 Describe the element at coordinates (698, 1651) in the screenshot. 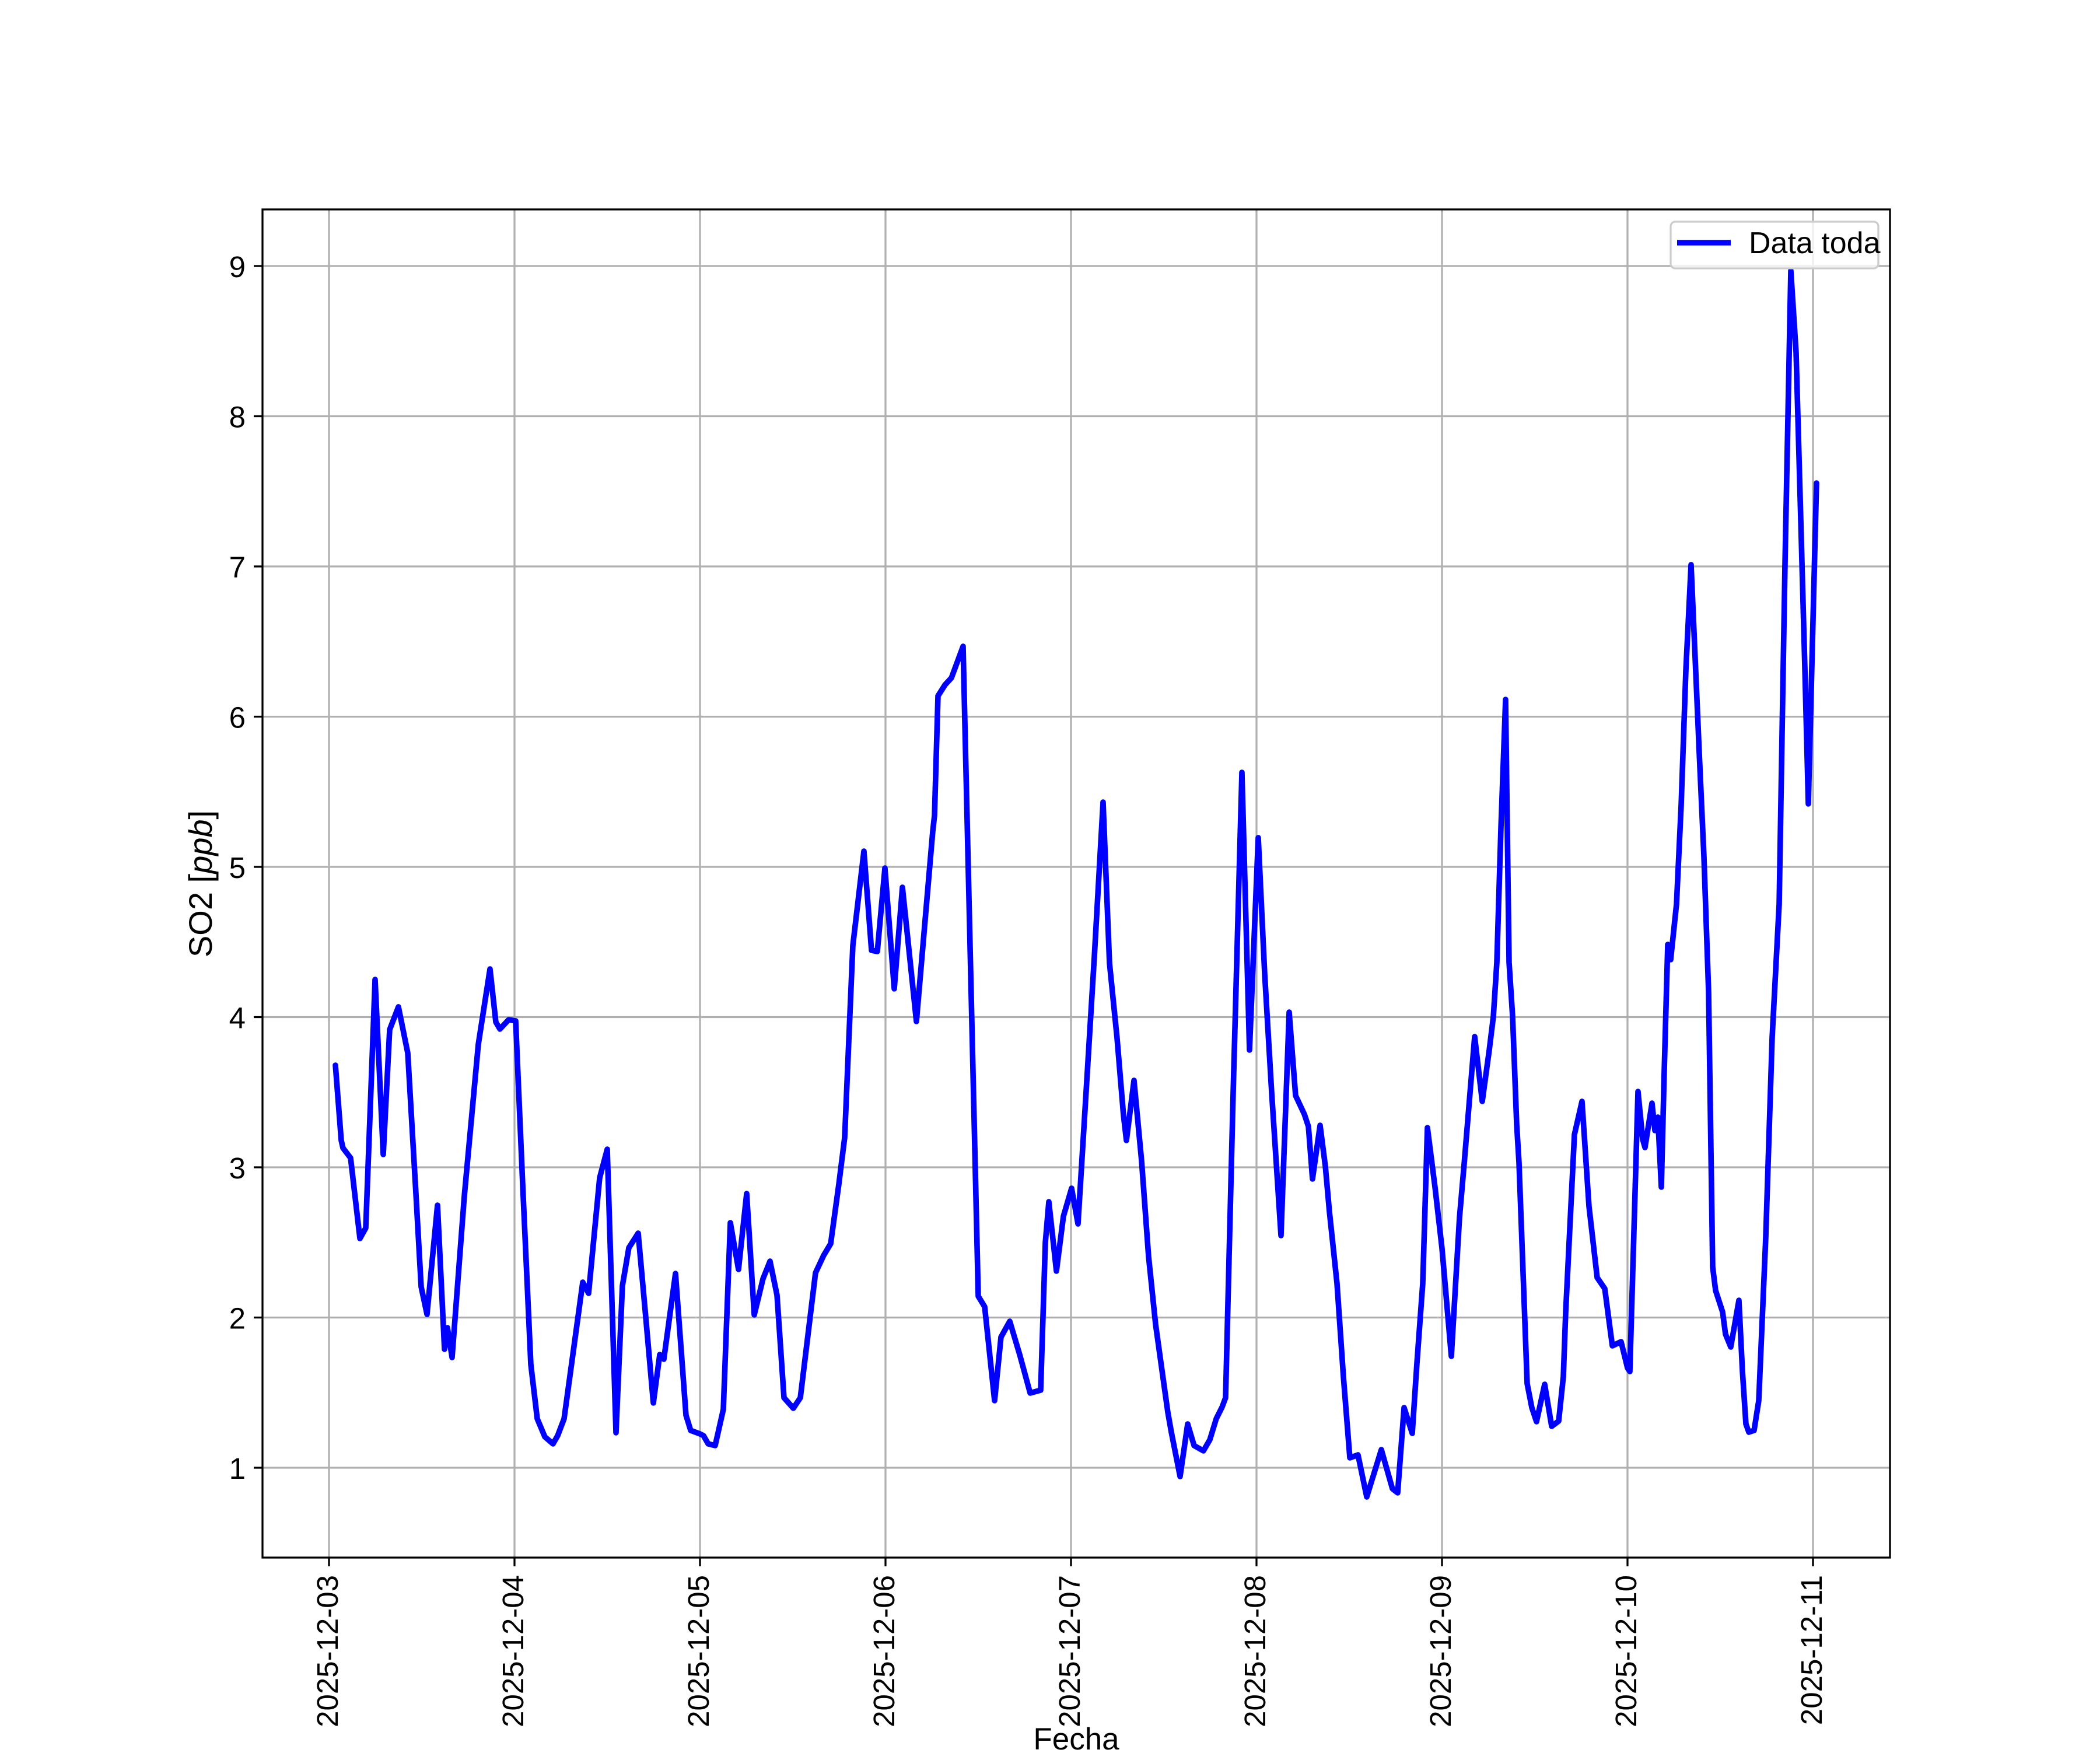

I see `svg-text: 2025-12-05` at that location.